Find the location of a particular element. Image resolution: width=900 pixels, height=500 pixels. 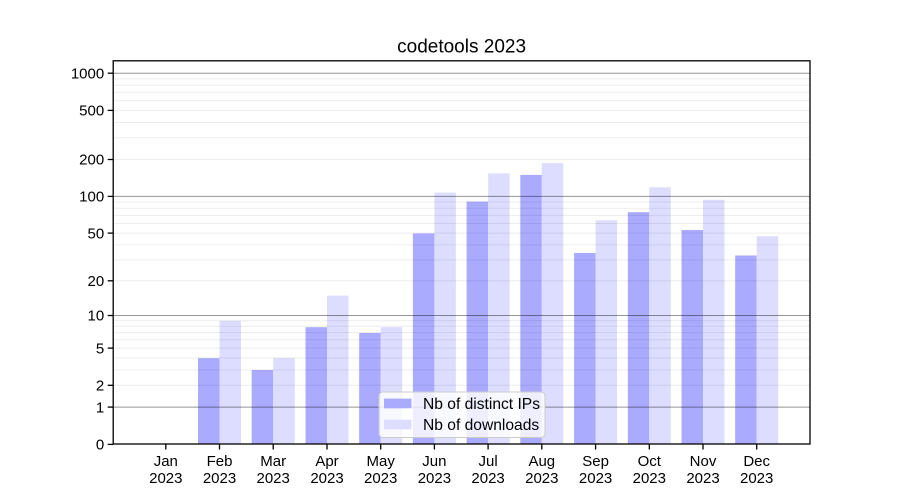

svg-text: 200 is located at coordinates (91, 160).